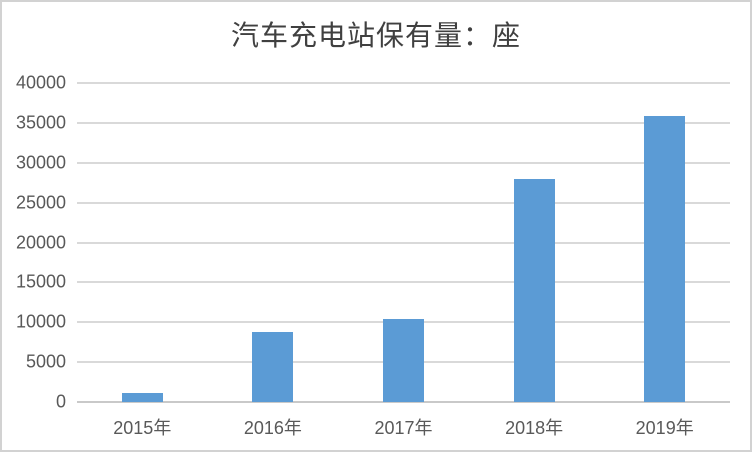 The image size is (752, 452). I want to click on y-tick-label: 15000, so click(40, 281).